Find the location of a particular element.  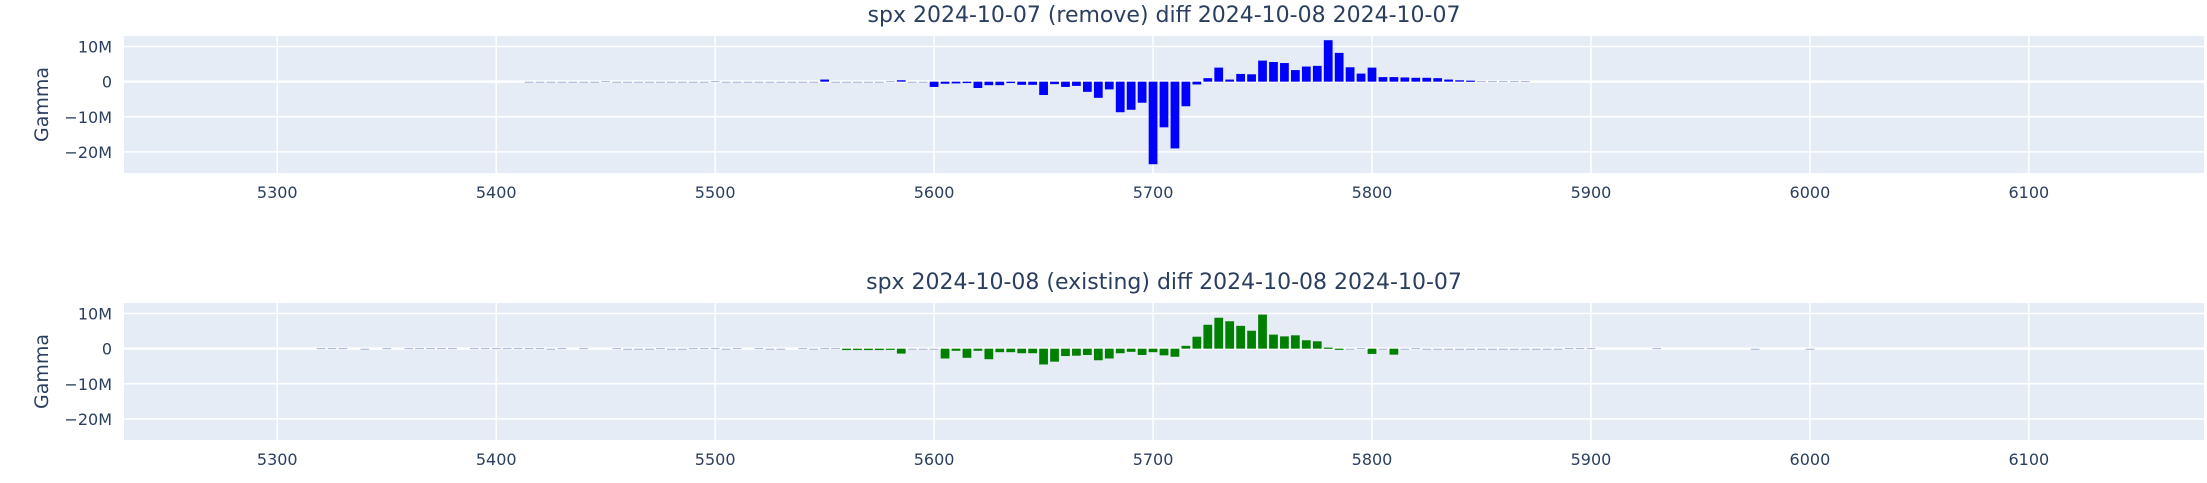

y-tick-label: 10M is located at coordinates (95, 47).